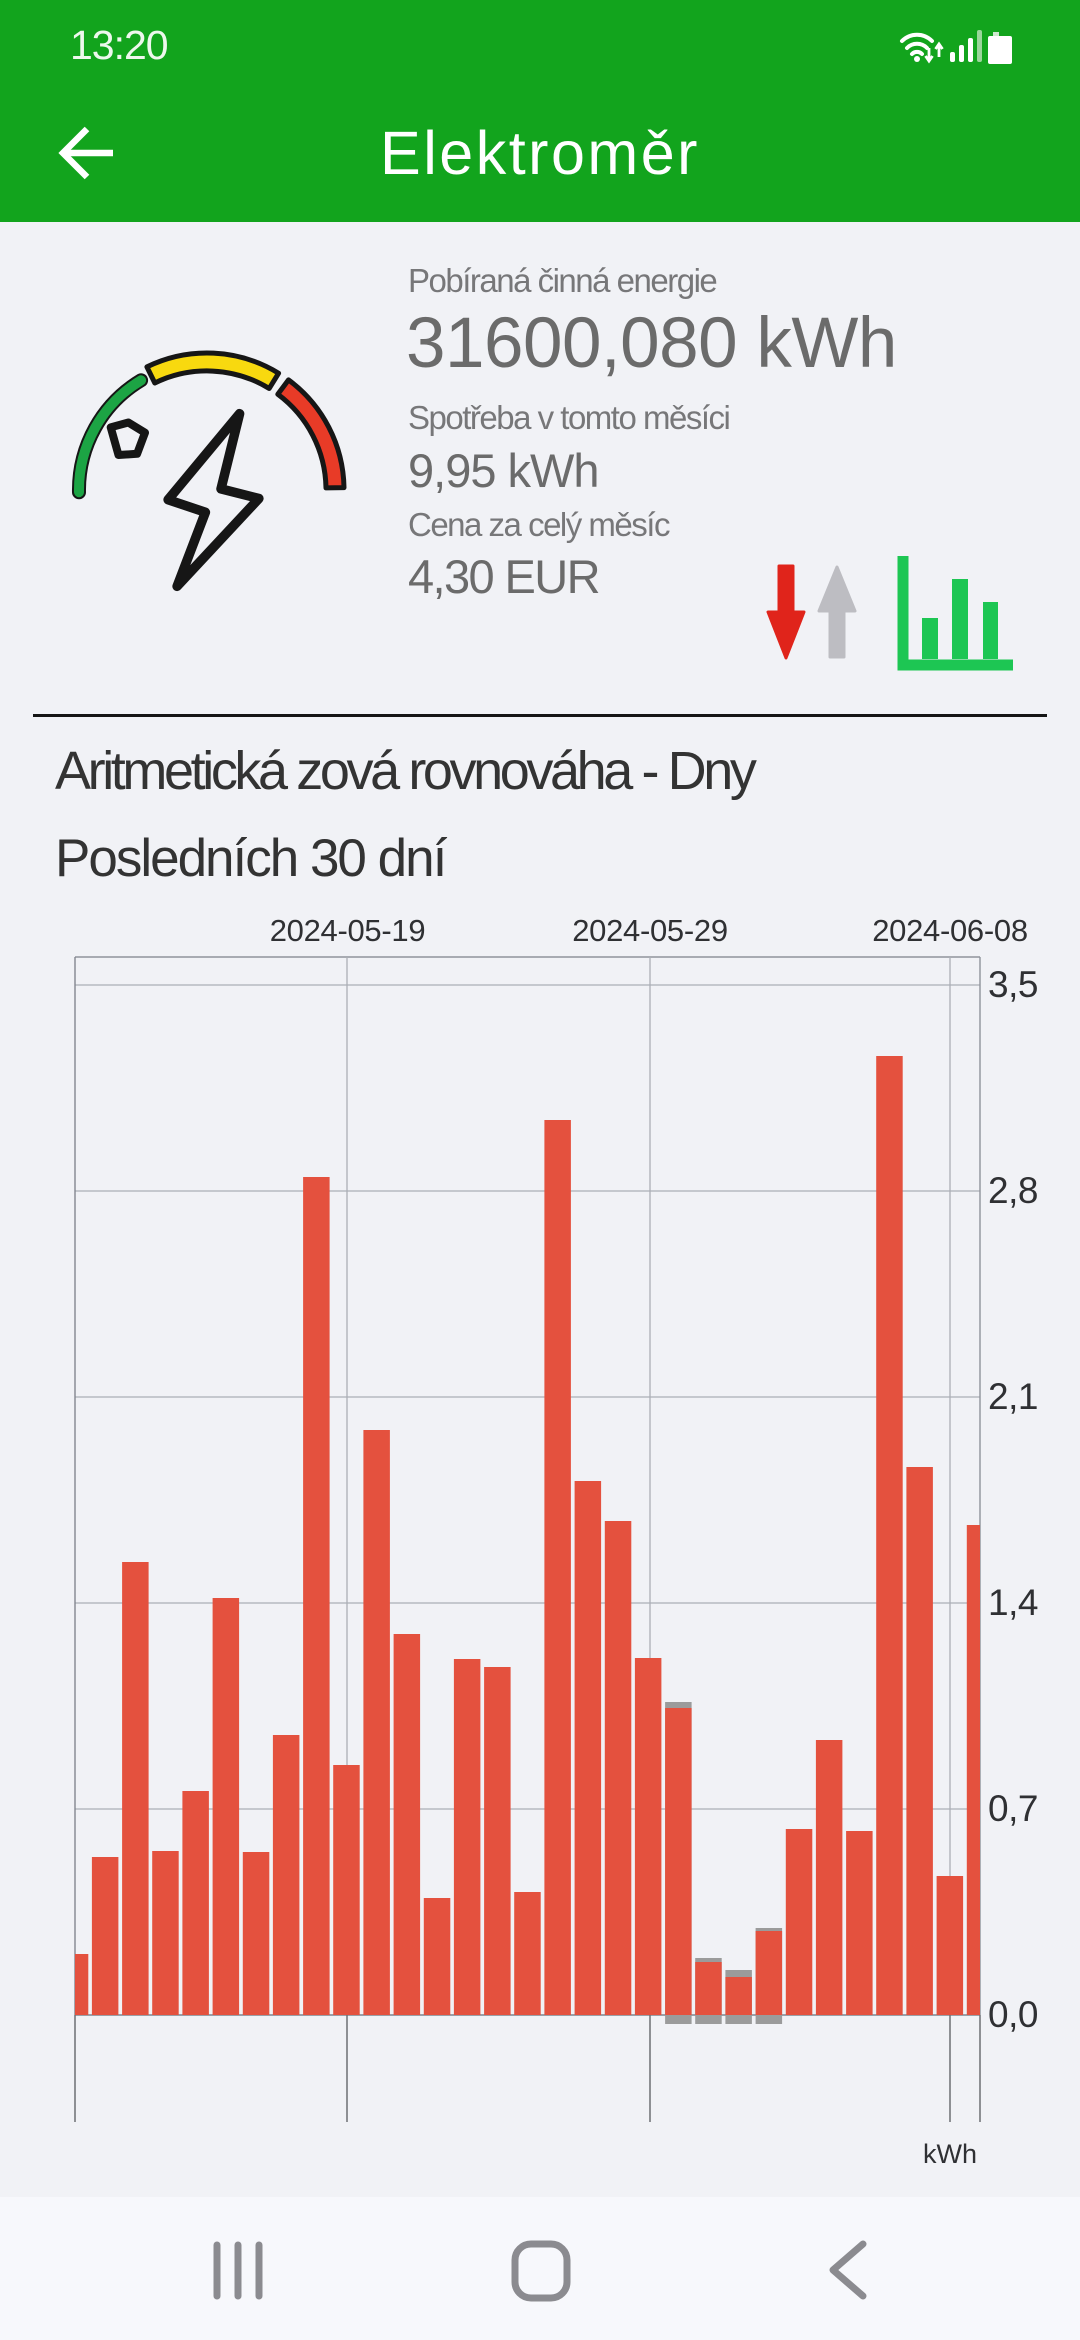 The image size is (1080, 2340). I want to click on svg-text: 2024-05-29, so click(650, 930).